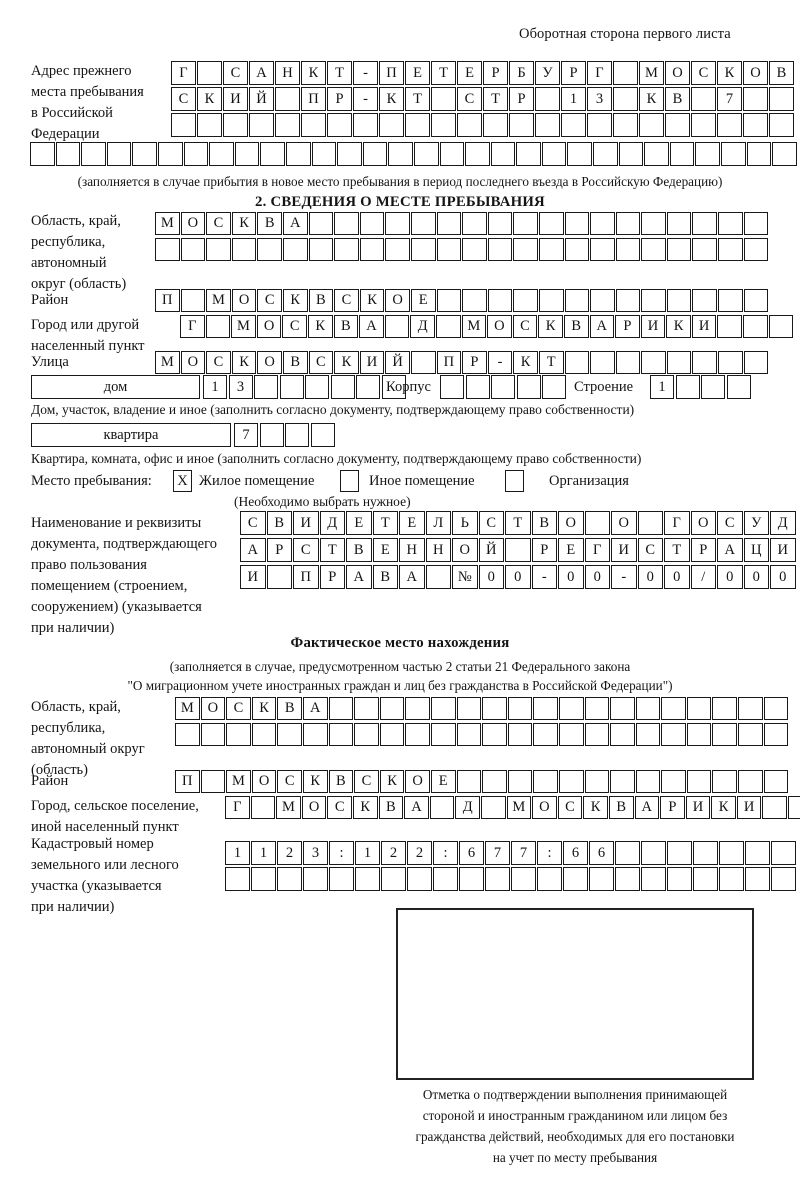 This screenshot has width=800, height=1180. What do you see at coordinates (521, 73) in the screenshot?
I see `char-cell: Б` at bounding box center [521, 73].